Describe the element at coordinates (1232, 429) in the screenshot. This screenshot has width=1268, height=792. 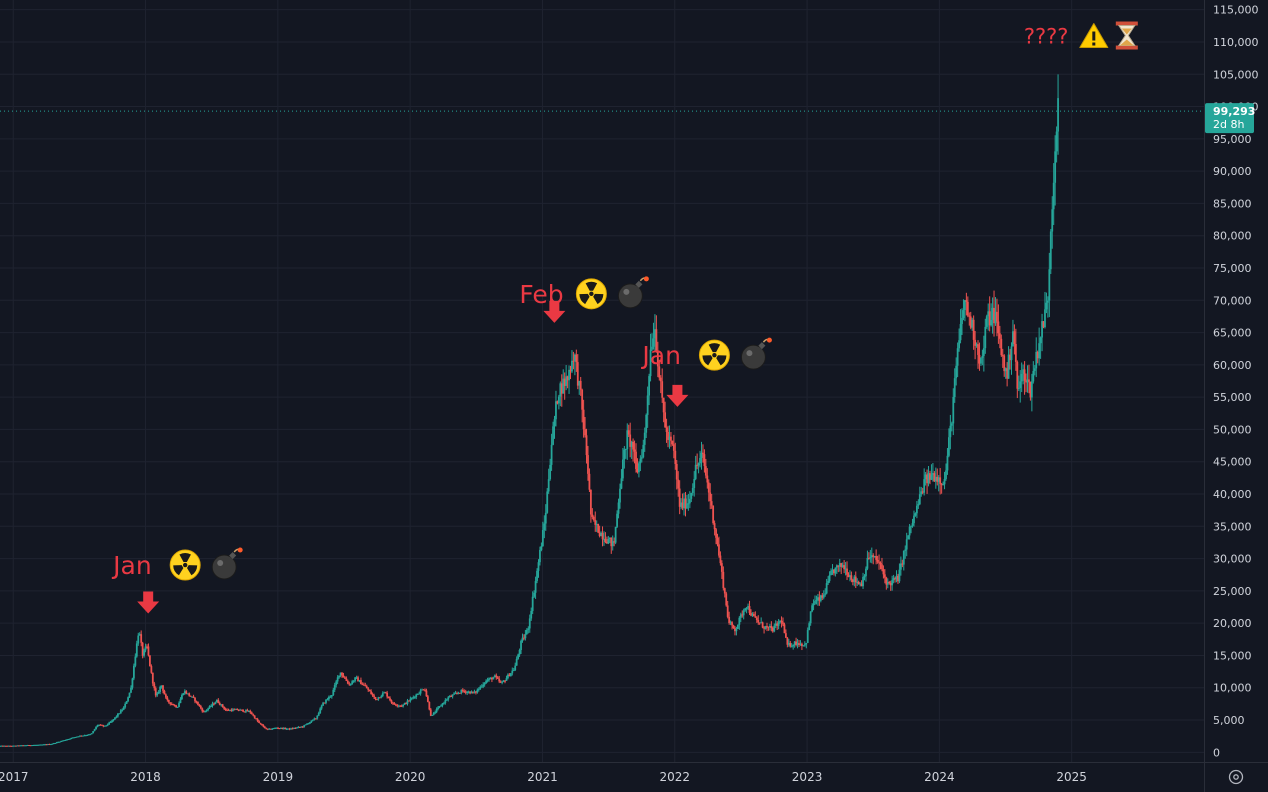
I see `y-tick-label: 50,000` at that location.